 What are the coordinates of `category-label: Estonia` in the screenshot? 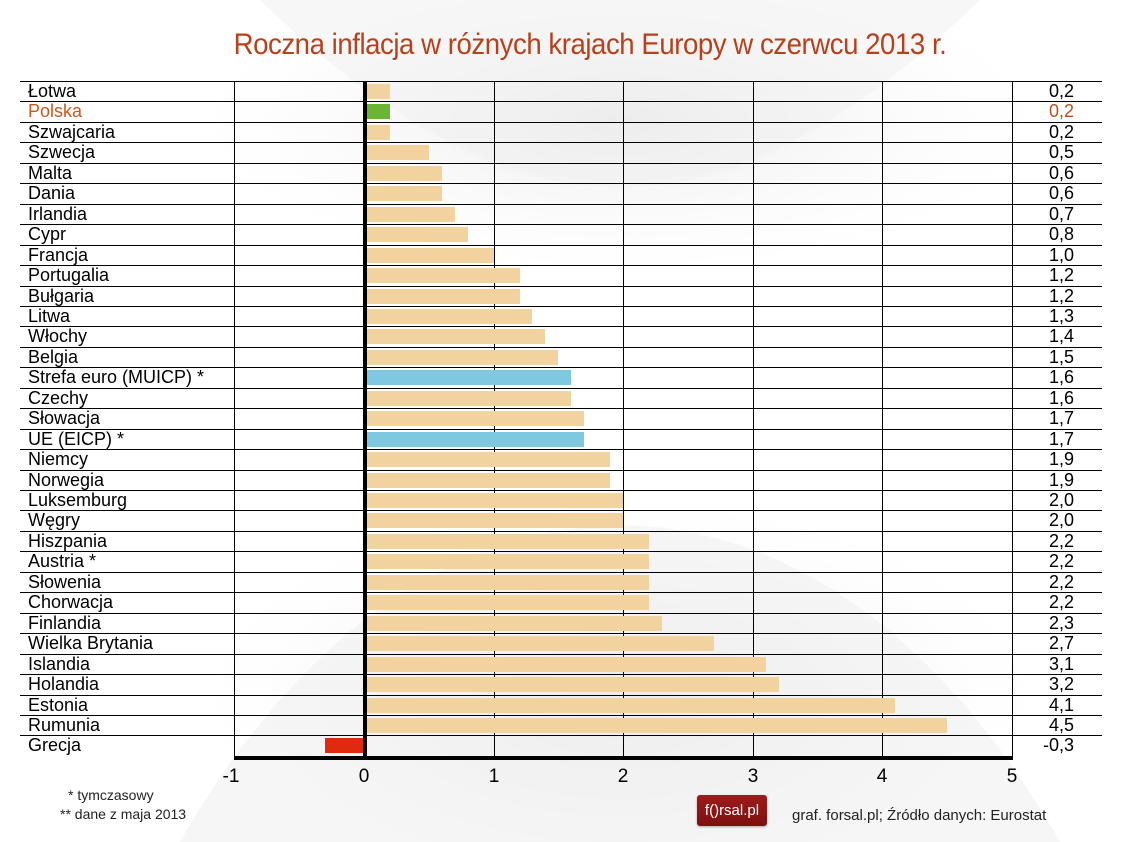 It's located at (58, 705).